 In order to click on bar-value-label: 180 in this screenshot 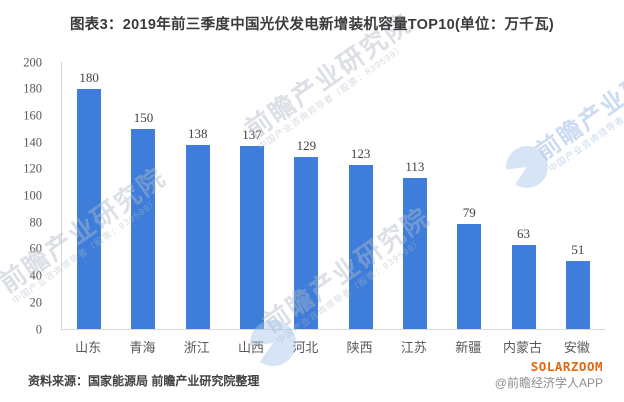, I will do `click(89, 77)`.